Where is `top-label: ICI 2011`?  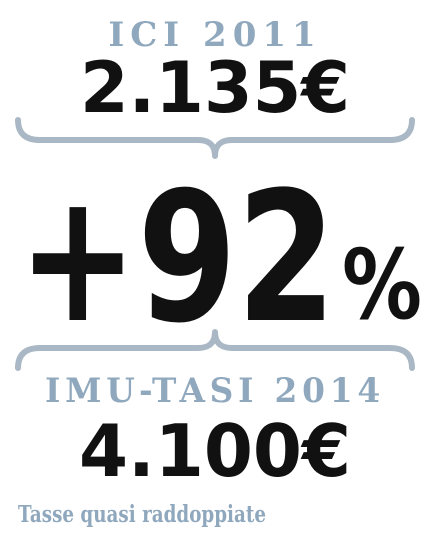
top-label: ICI 2011 is located at coordinates (214, 35).